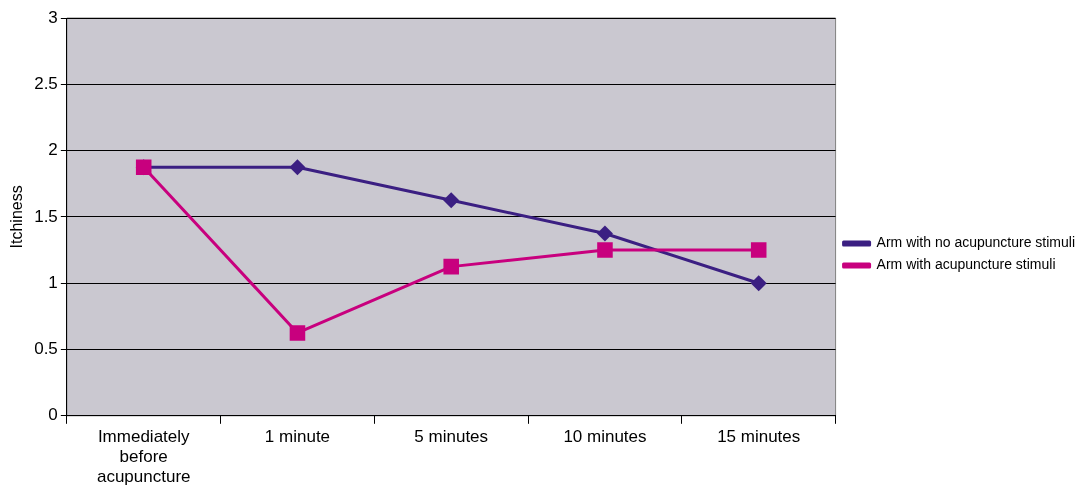  What do you see at coordinates (53, 415) in the screenshot?
I see `y-tick-label: 0` at bounding box center [53, 415].